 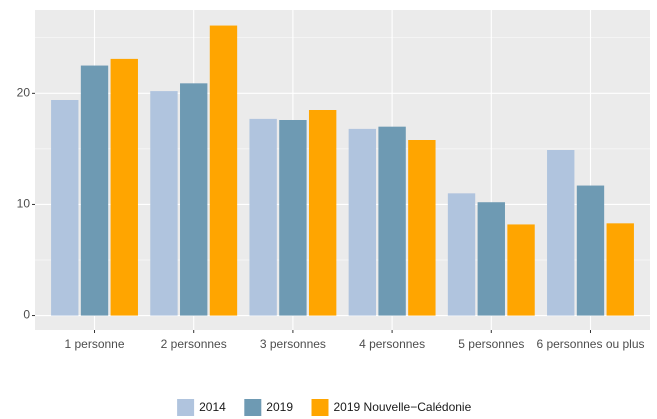 What do you see at coordinates (194, 344) in the screenshot?
I see `x-tick-label: 2 personnes` at bounding box center [194, 344].